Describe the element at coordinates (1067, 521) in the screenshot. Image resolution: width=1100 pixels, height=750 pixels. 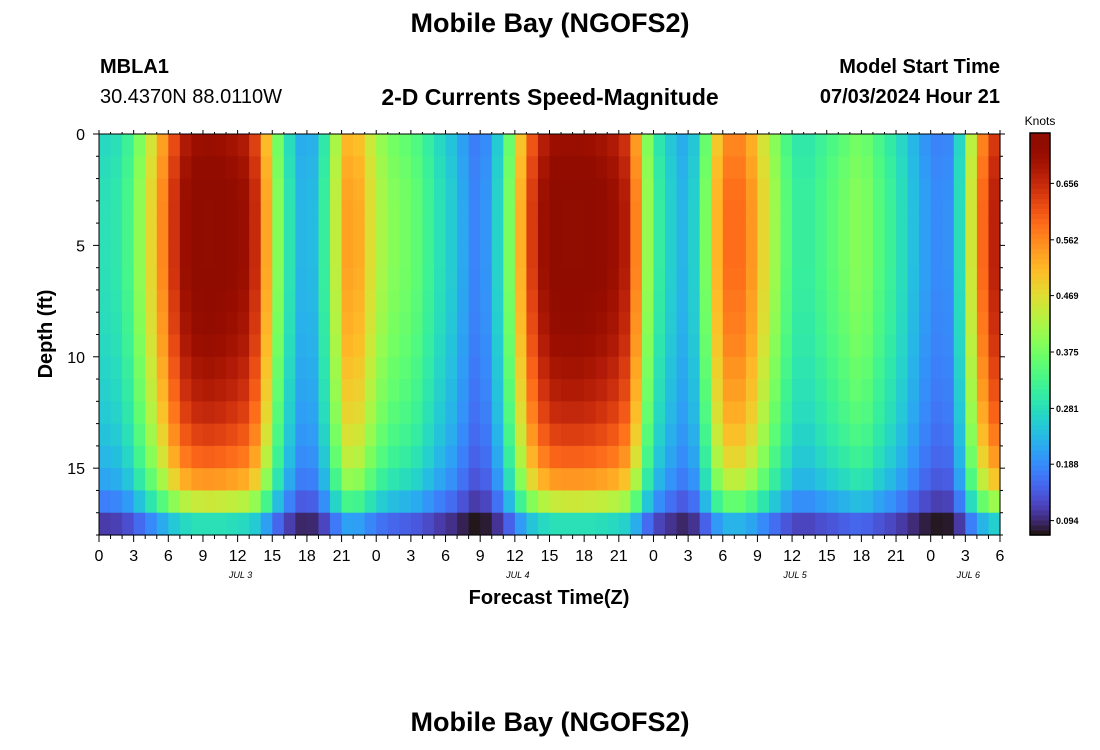
I see `colorbar-tick-label: 0.094` at that location.